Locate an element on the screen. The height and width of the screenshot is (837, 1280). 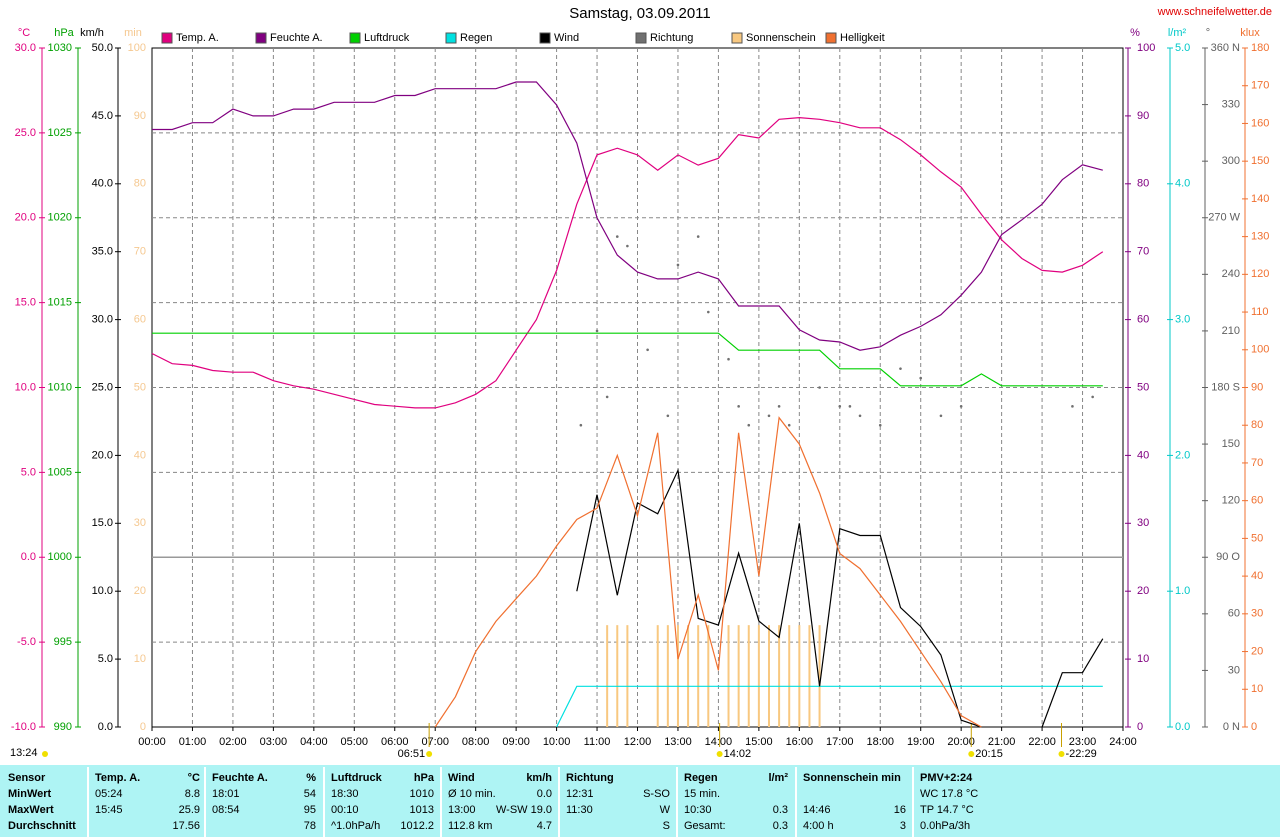
table-cell: 18:30 is located at coordinates (345, 794).